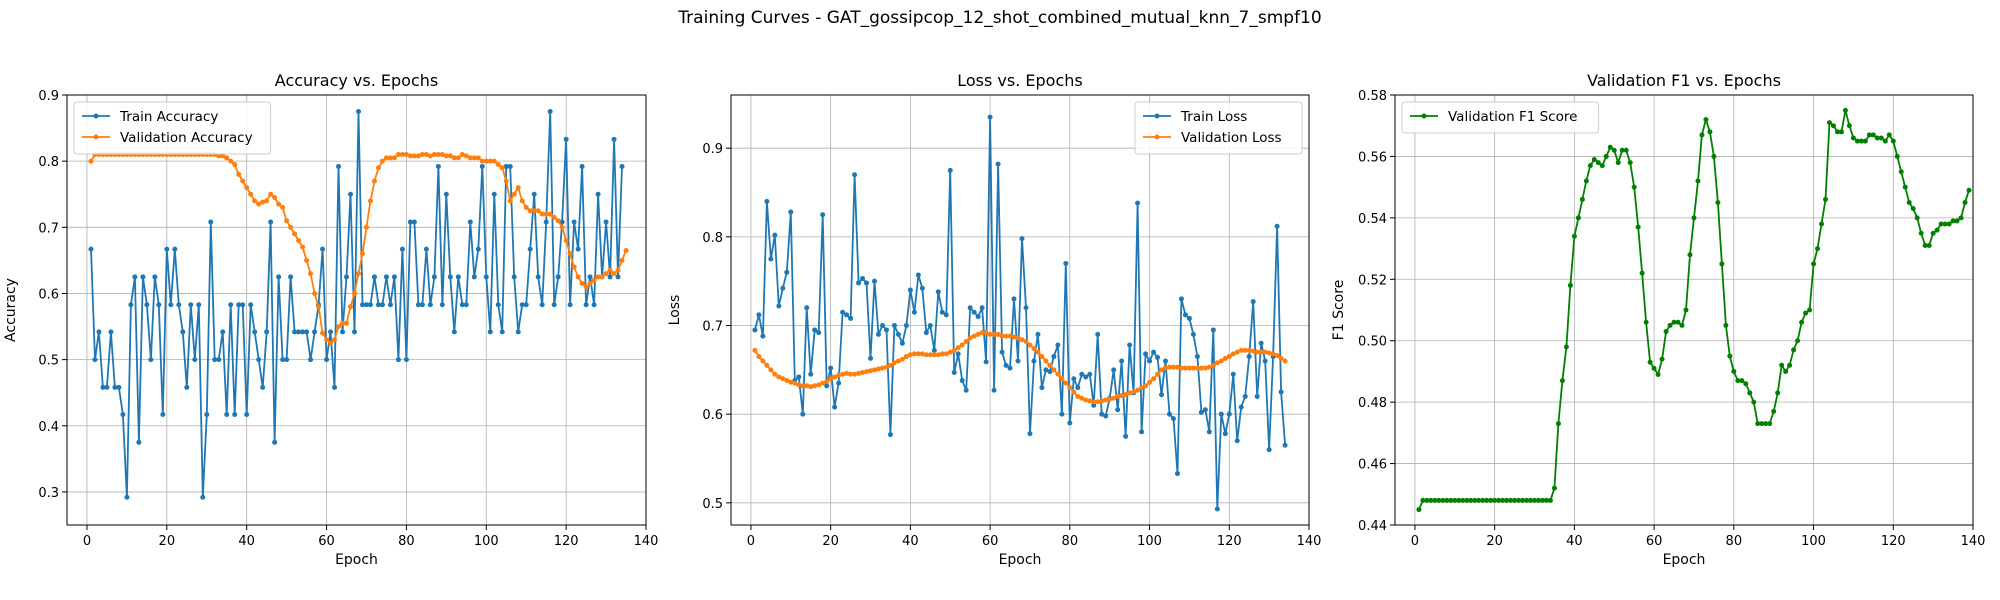  Describe the element at coordinates (1372, 342) in the screenshot. I see `panel3-y-tick-label: 0.50` at that location.